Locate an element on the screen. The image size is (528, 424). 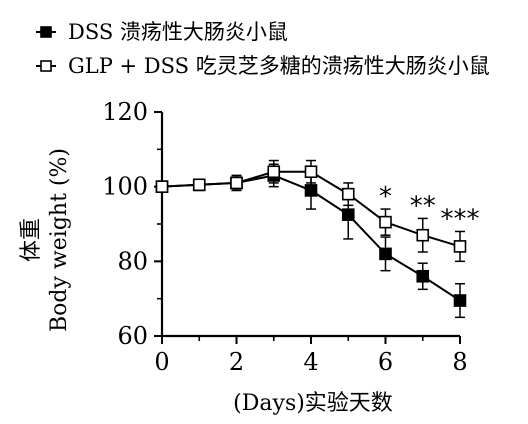
x-tick-label: 8 is located at coordinates (459, 362).